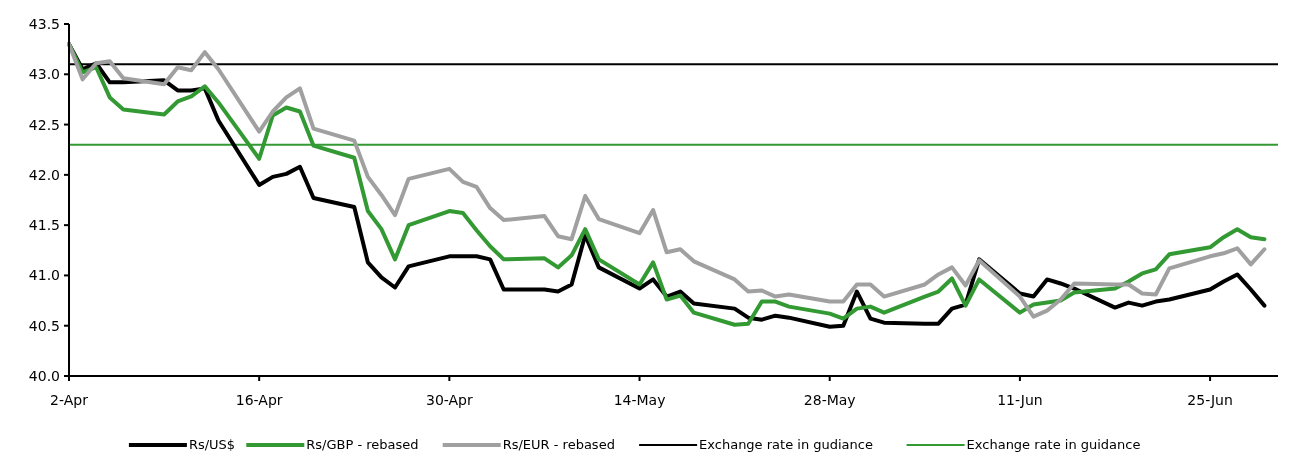 The image size is (1303, 459). I want to click on legend-label: Exchange rate in guidance, so click(1053, 444).